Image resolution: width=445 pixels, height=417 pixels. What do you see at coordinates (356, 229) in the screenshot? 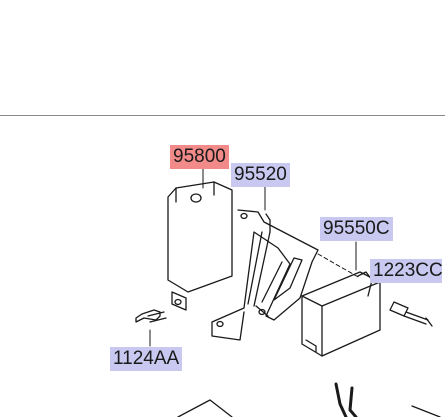
I see `part-label-95550C: 95550C` at bounding box center [356, 229].